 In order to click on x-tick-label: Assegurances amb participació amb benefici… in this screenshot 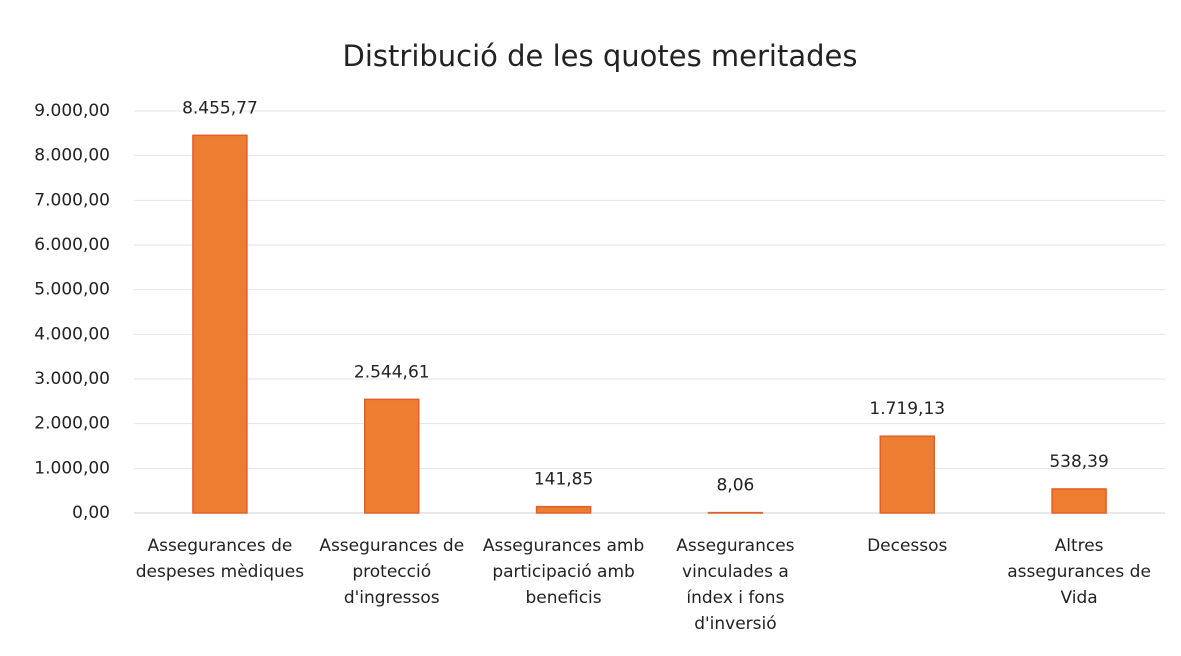, I will do `click(563, 572)`.